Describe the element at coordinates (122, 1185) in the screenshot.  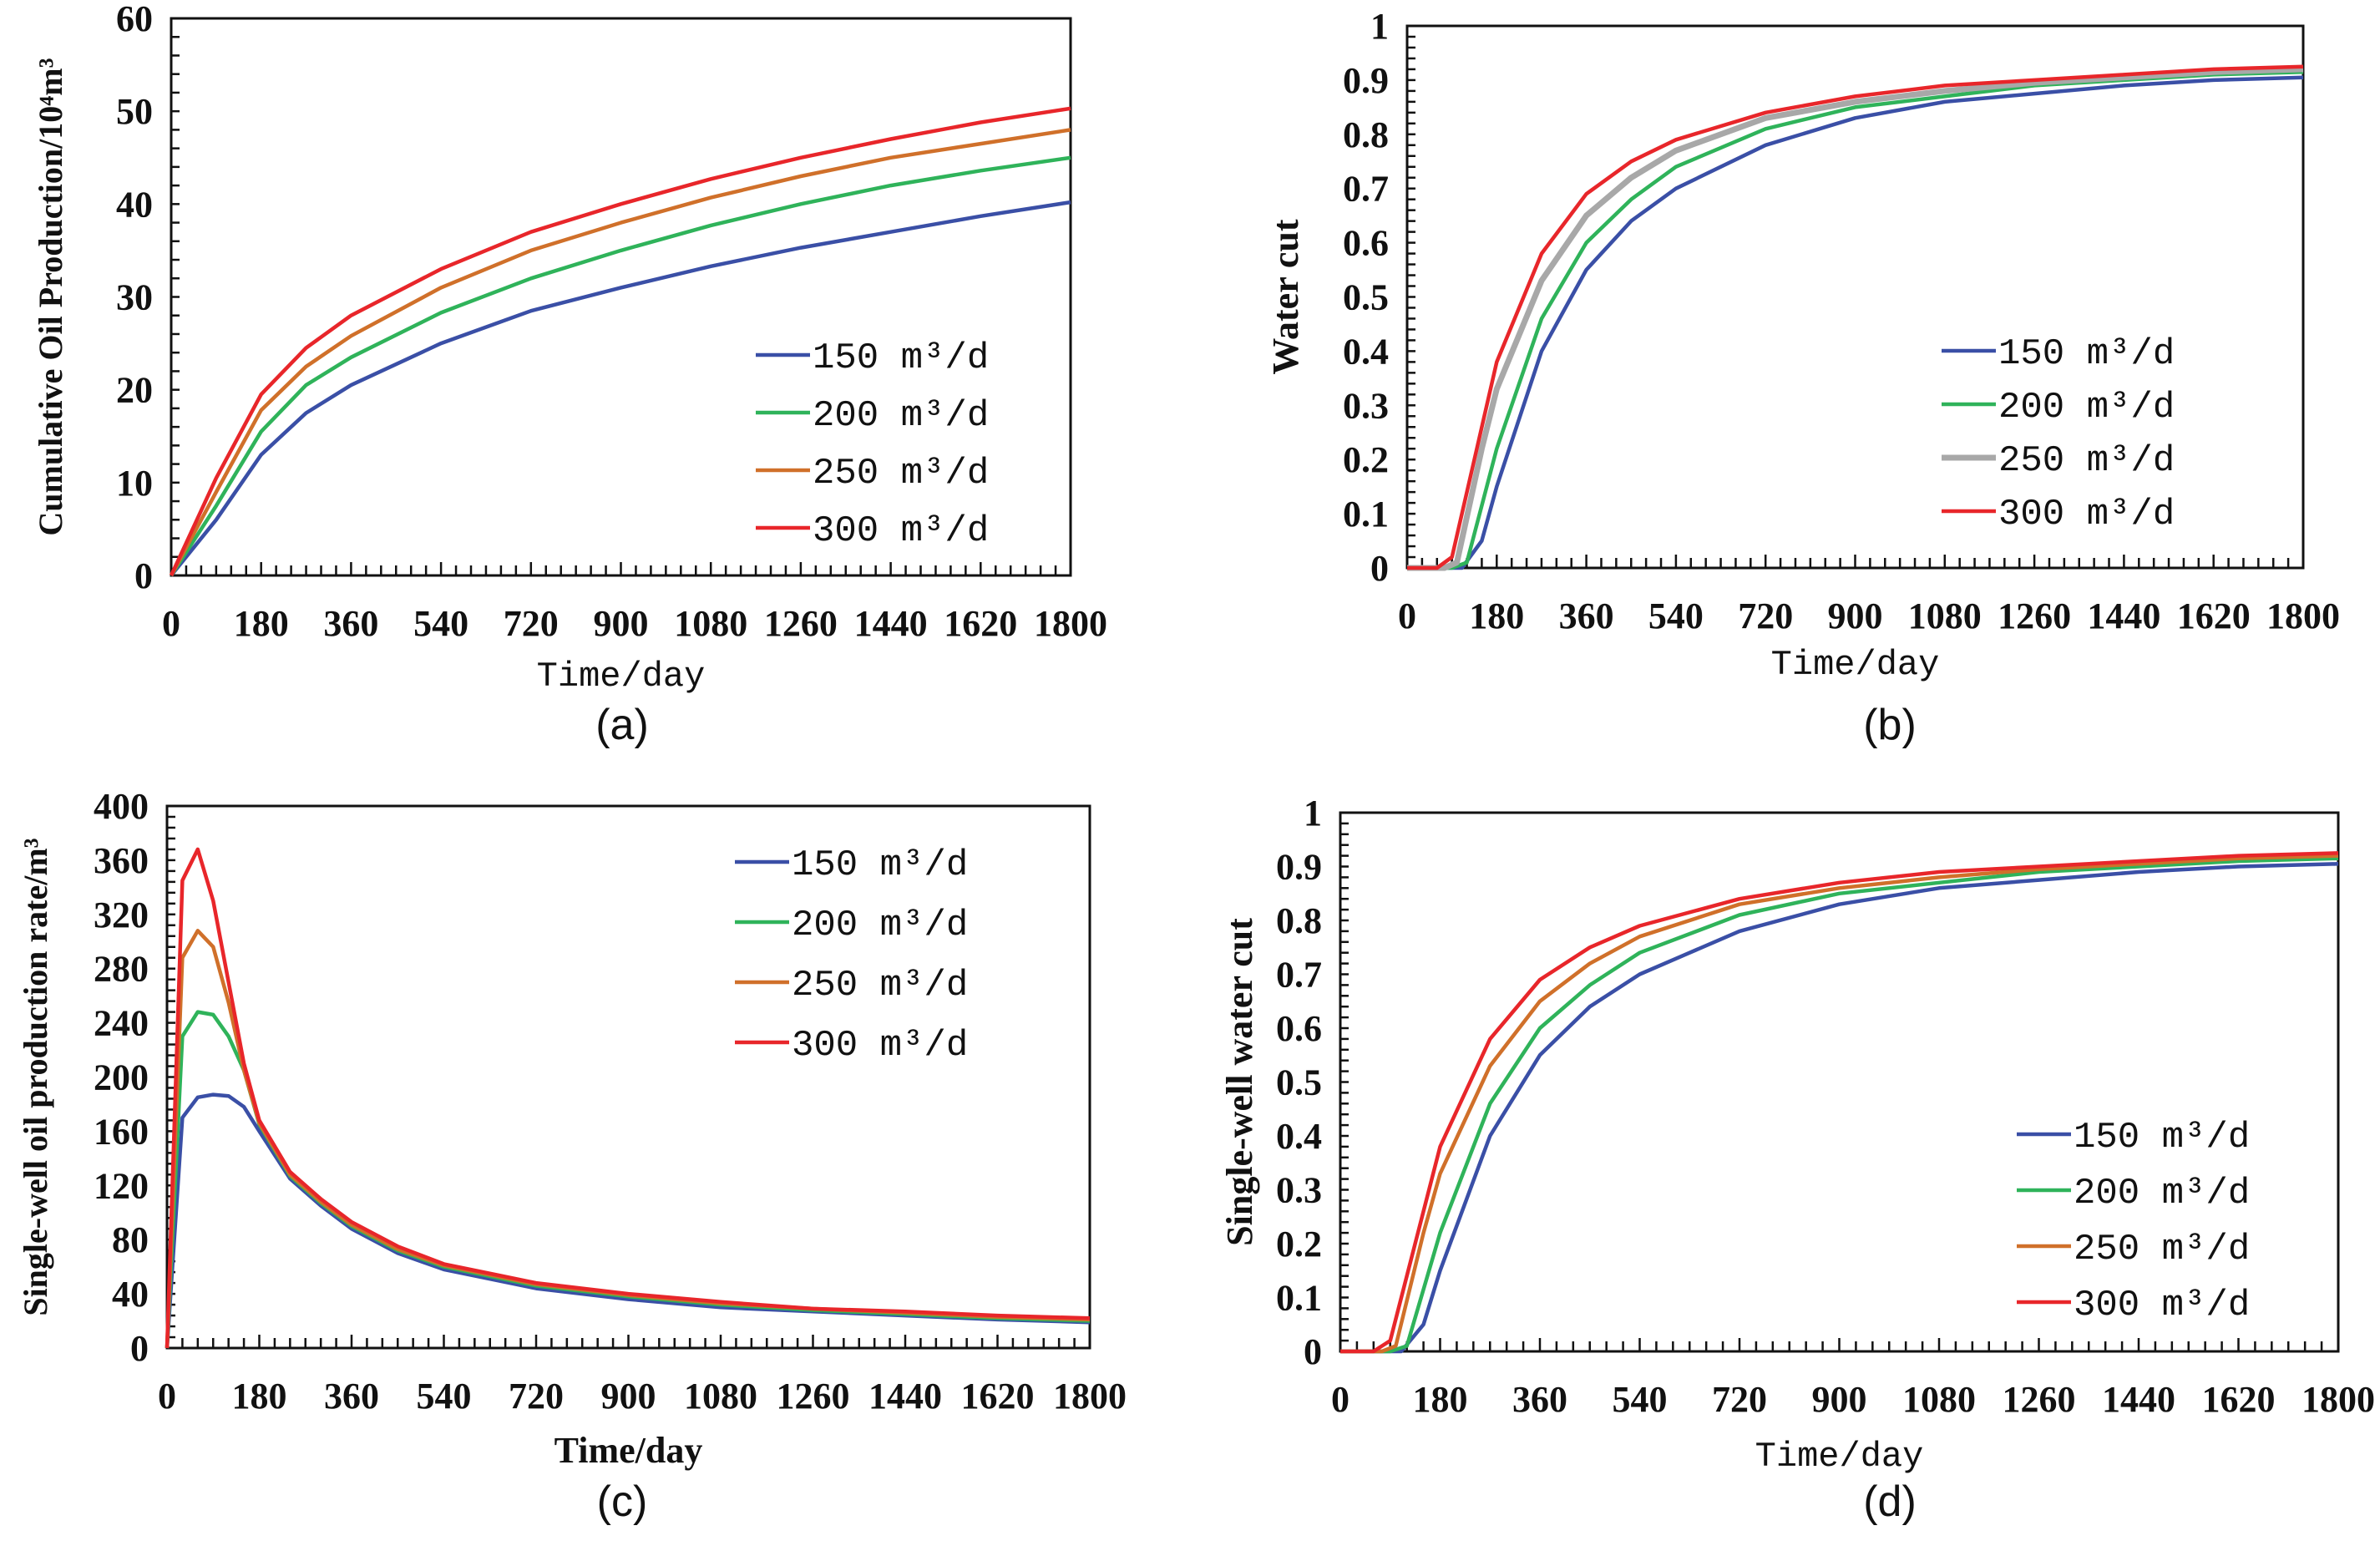
I see `y-tick-label: 120` at that location.